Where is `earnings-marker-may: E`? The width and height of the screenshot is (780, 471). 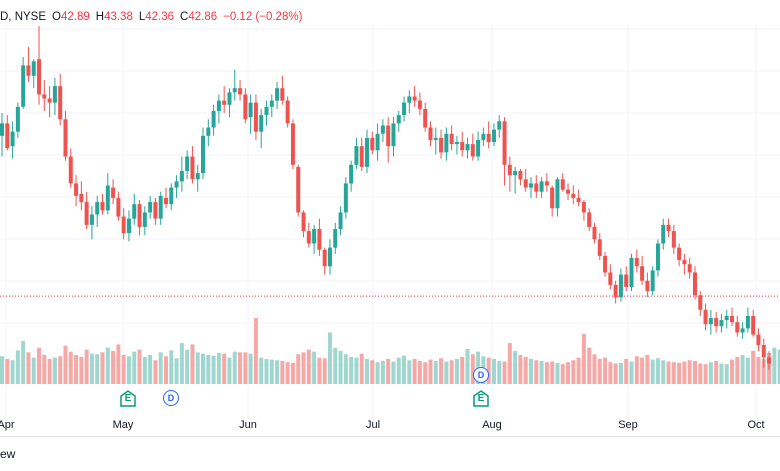
earnings-marker-may: E is located at coordinates (128, 398).